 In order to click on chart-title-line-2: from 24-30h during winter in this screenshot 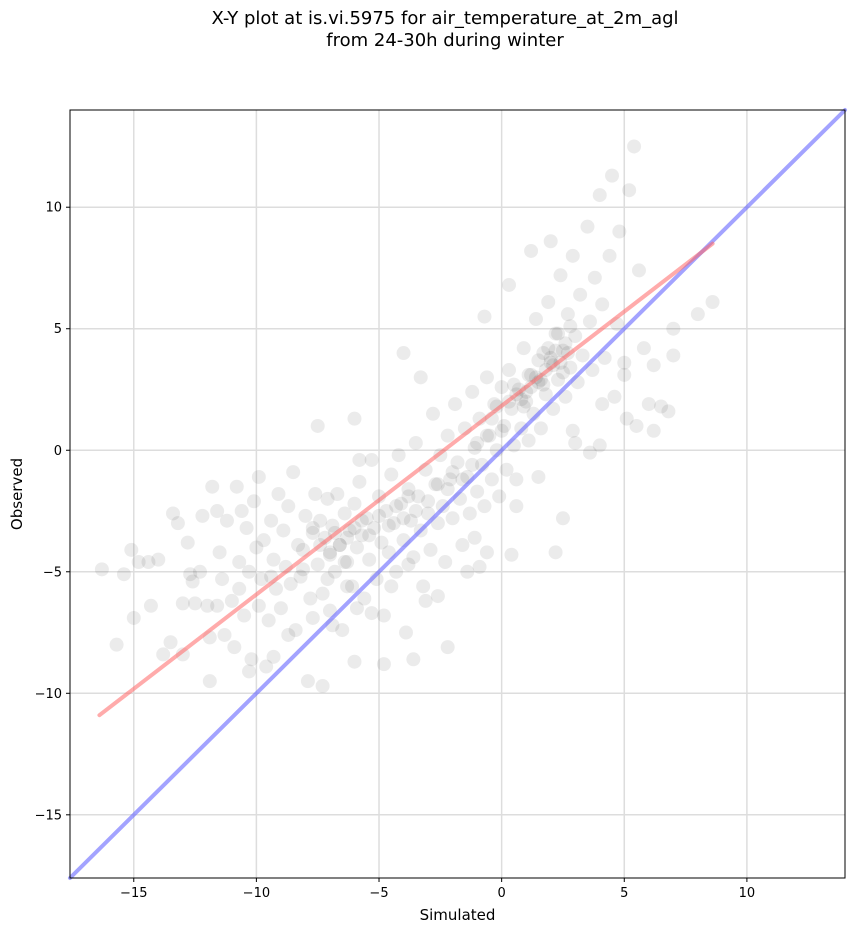, I will do `click(445, 40)`.